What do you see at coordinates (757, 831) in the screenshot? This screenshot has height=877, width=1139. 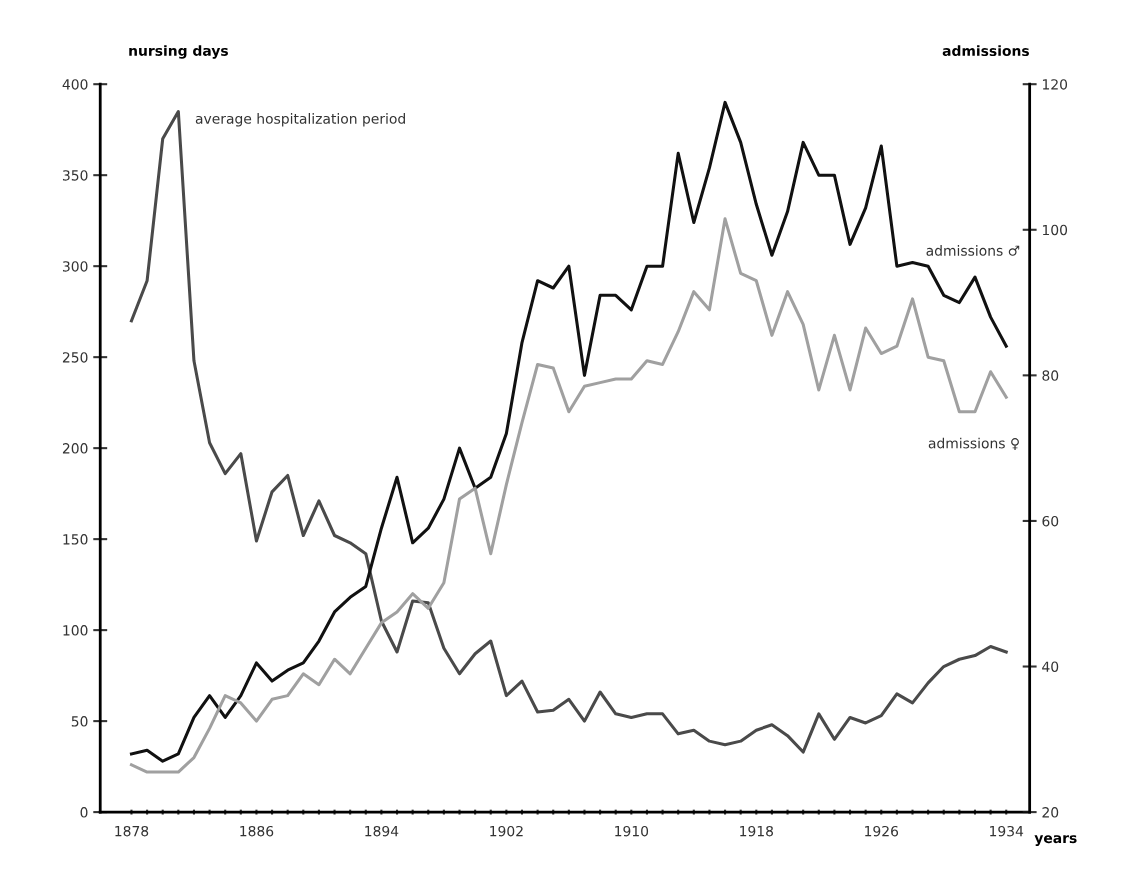 I see `x-tick-label: 1918` at bounding box center [757, 831].